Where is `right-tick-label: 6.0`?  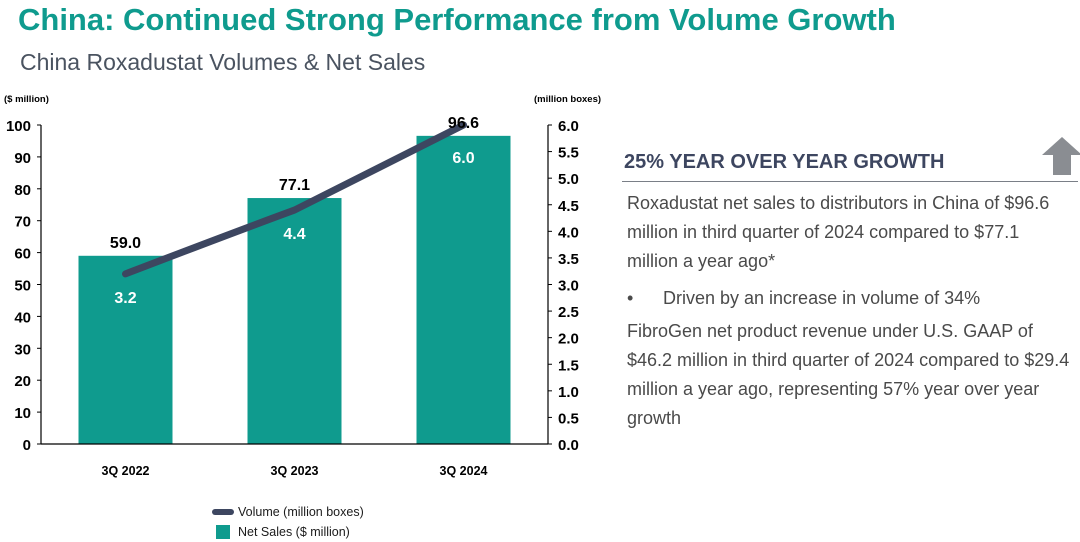 right-tick-label: 6.0 is located at coordinates (568, 126).